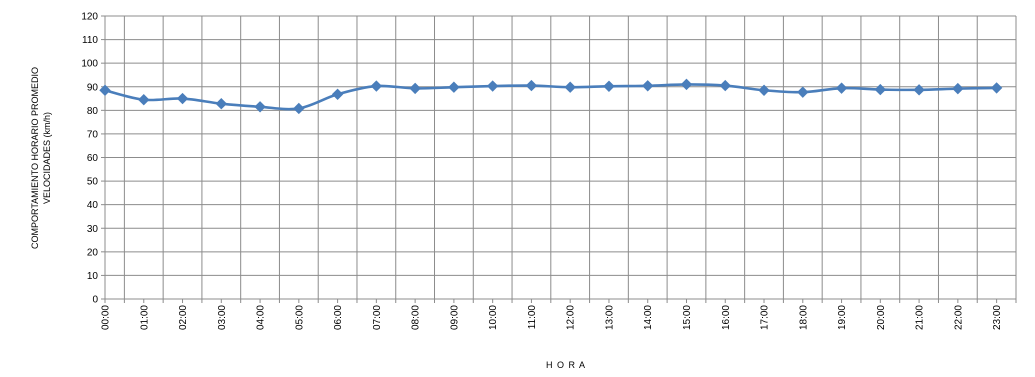 Image resolution: width=1035 pixels, height=377 pixels. What do you see at coordinates (687, 317) in the screenshot?
I see `x-tick-label: 15:00` at bounding box center [687, 317].